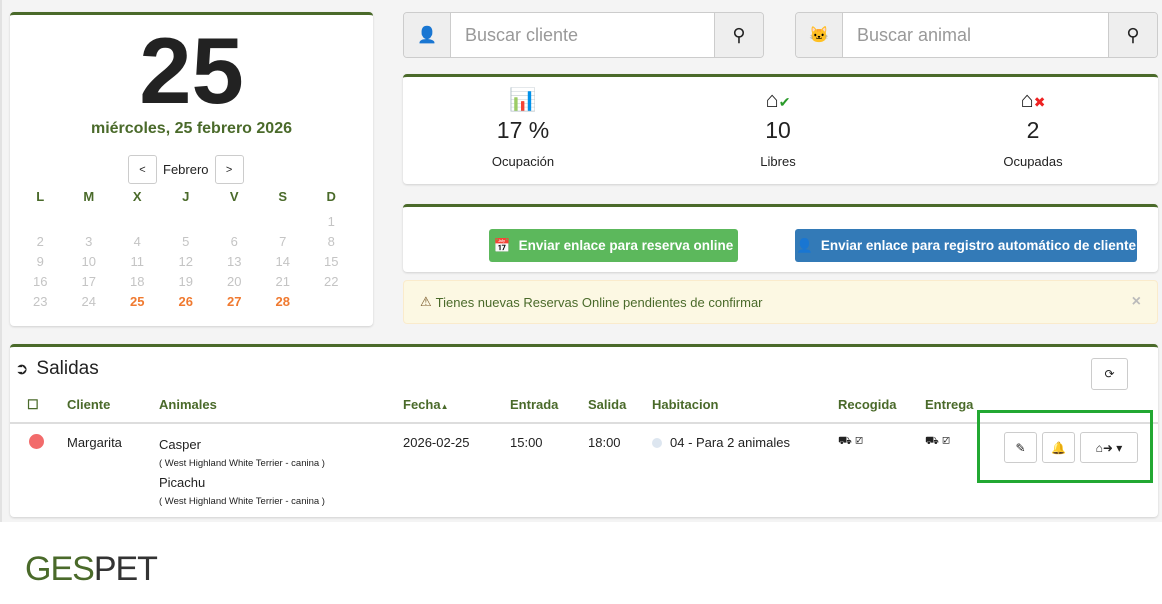  I want to click on calendar-day: 12, so click(185, 261).